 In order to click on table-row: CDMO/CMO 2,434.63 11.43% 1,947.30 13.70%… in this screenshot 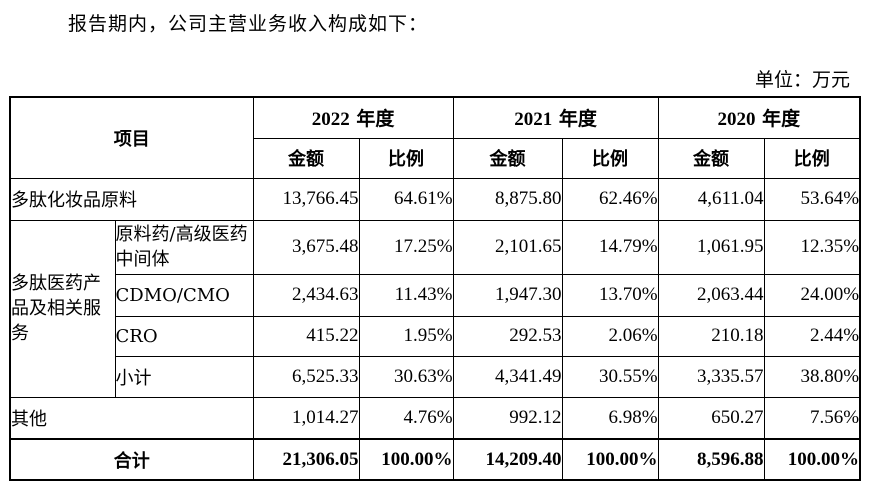, I will do `click(435, 295)`.